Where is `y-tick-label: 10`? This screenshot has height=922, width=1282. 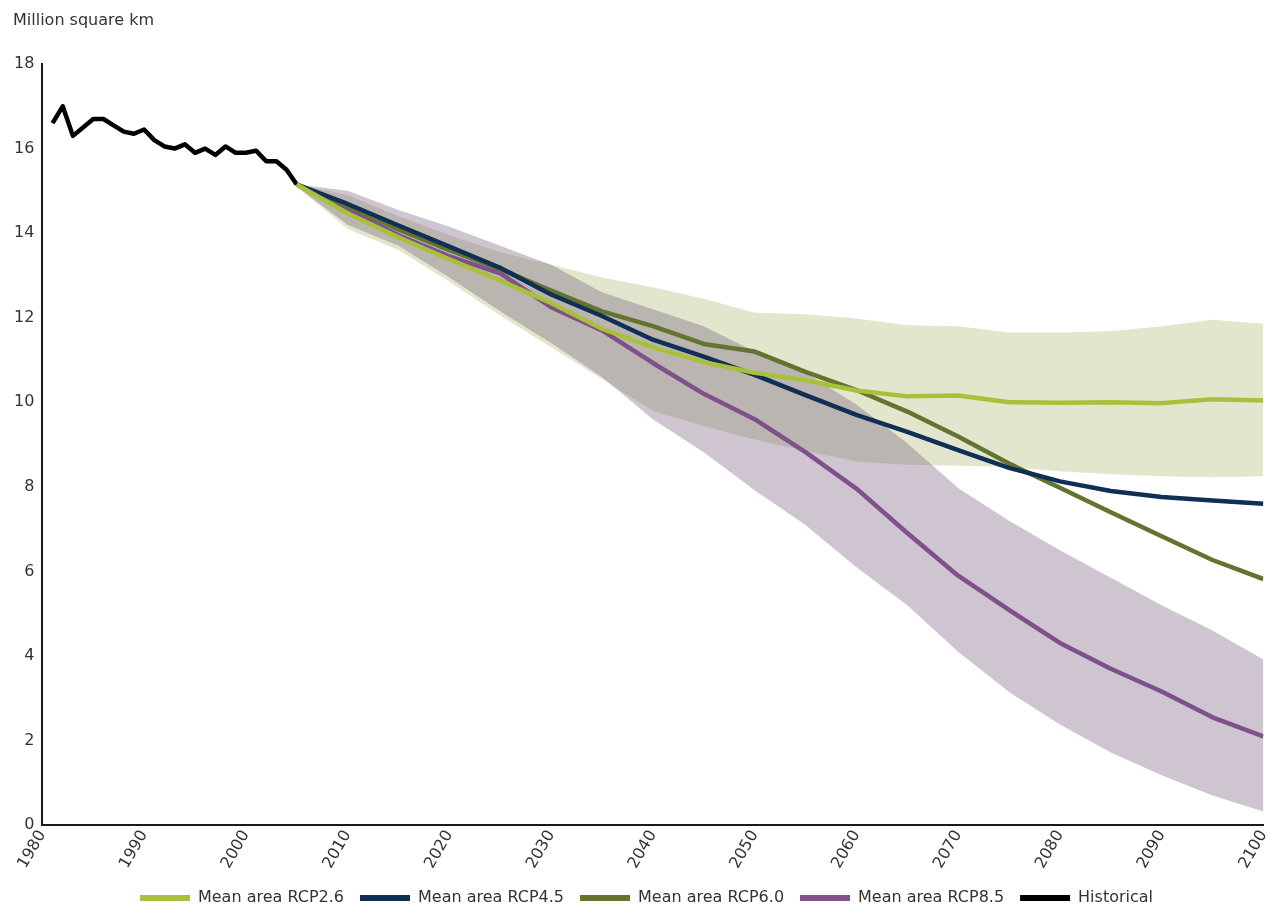 y-tick-label: 10 is located at coordinates (24, 401).